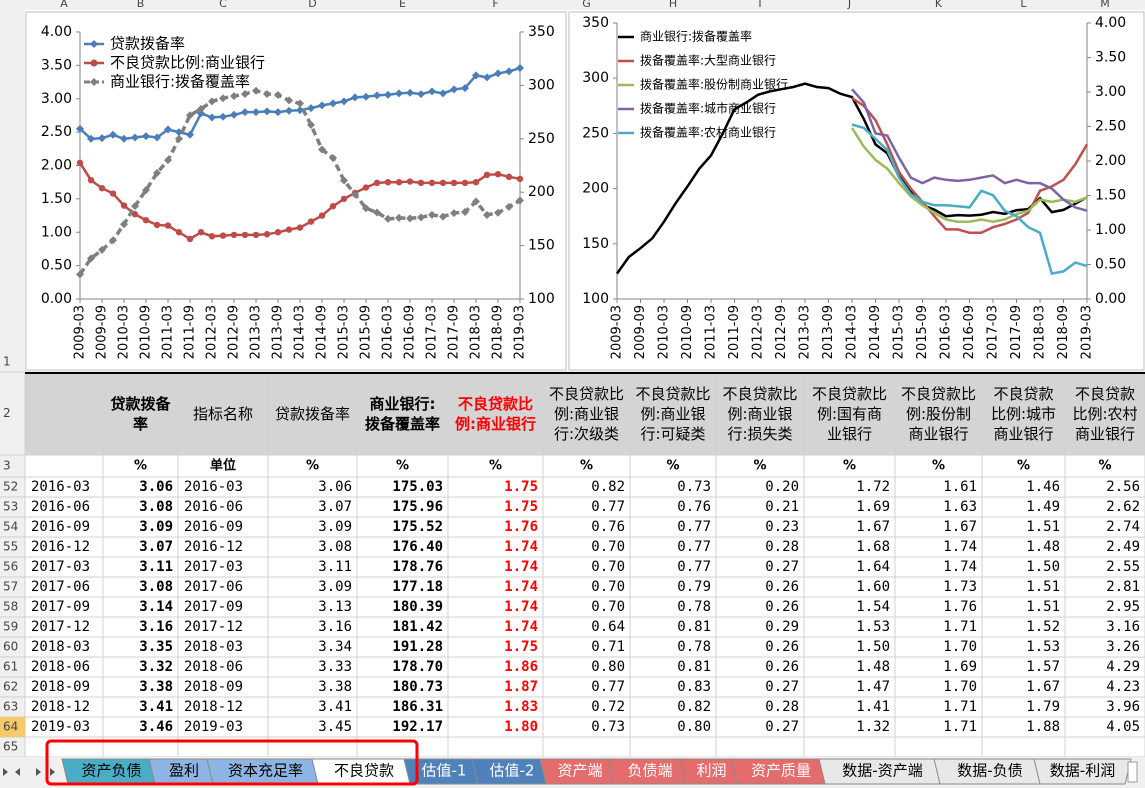 This screenshot has height=788, width=1145. What do you see at coordinates (782, 687) in the screenshot?
I see `data-cell: 0.27` at bounding box center [782, 687].